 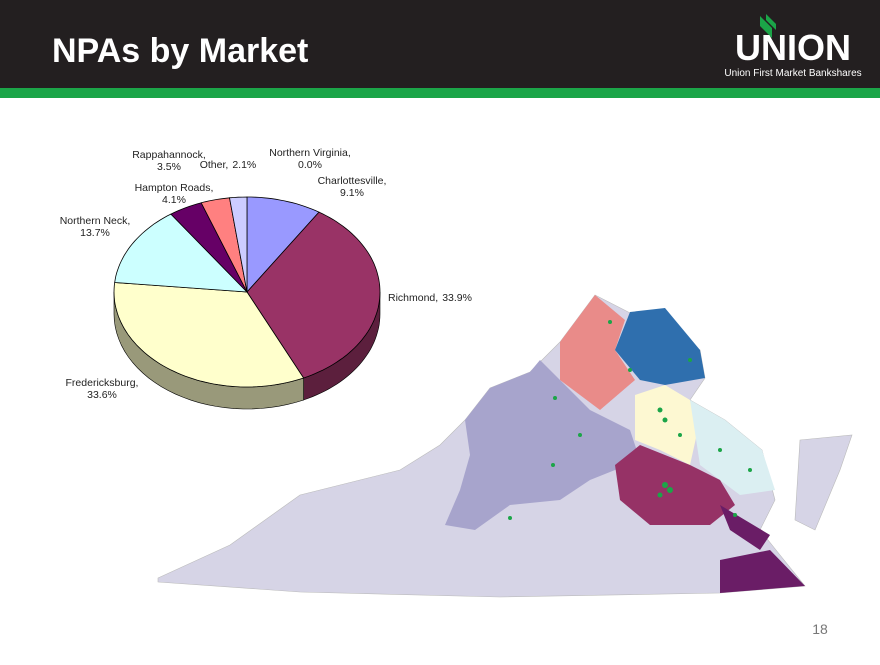 What do you see at coordinates (352, 181) in the screenshot?
I see `slice-label-name: Charlottesville,` at bounding box center [352, 181].